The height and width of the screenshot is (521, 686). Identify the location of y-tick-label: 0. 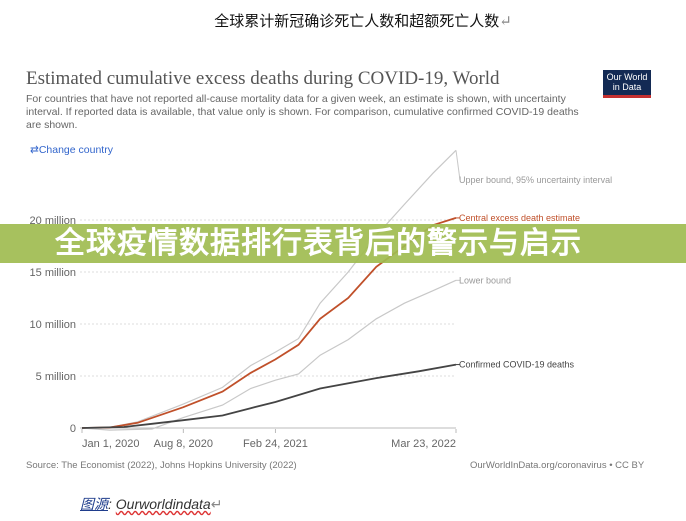
(73, 429).